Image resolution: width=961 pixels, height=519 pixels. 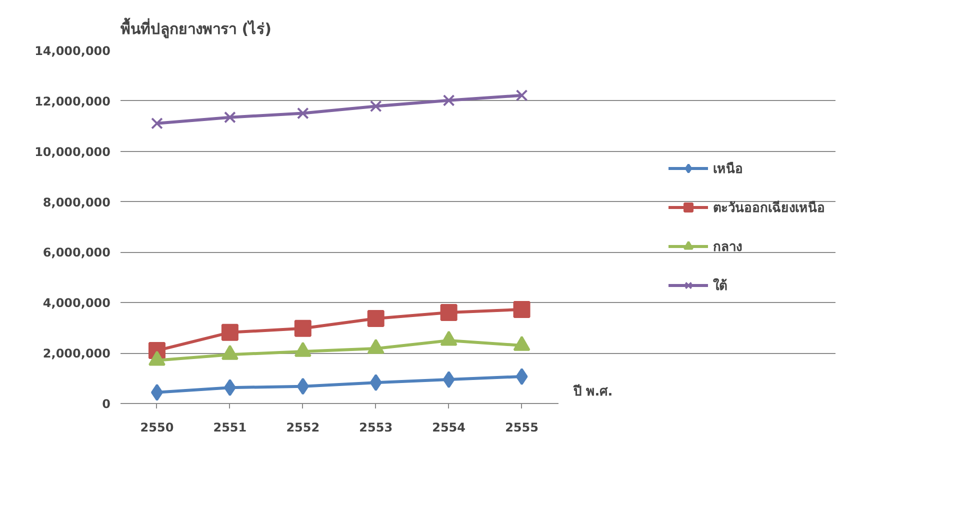 What do you see at coordinates (157, 427) in the screenshot?
I see `x-tick-label: 2550` at bounding box center [157, 427].